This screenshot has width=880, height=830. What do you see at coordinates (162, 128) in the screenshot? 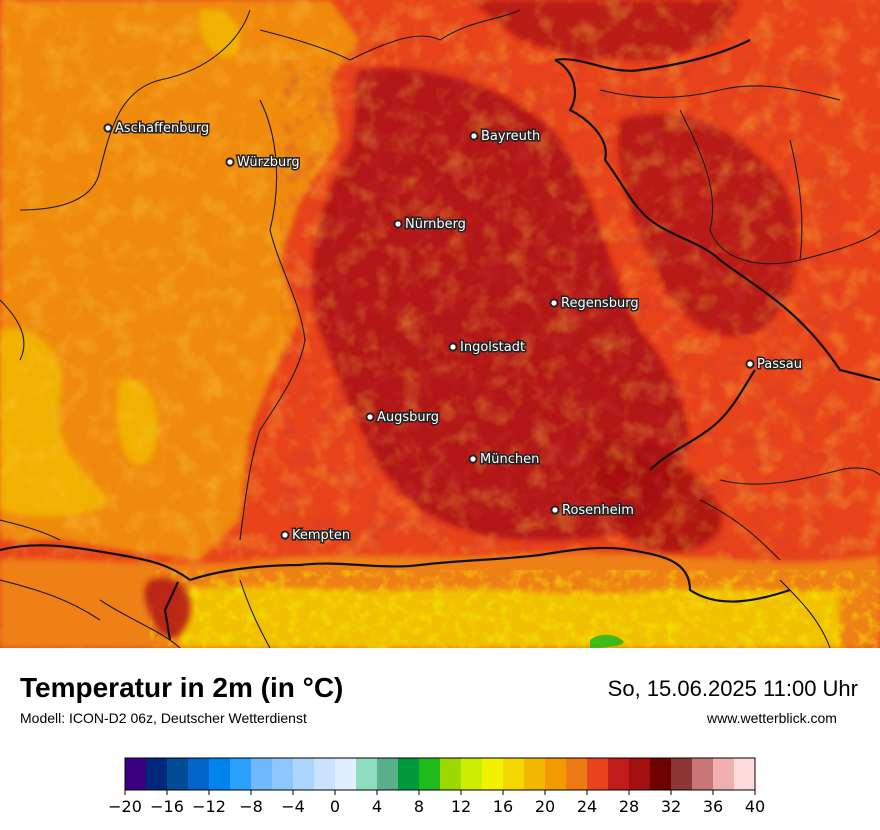
I see `city-label: Aschaffenburg` at bounding box center [162, 128].